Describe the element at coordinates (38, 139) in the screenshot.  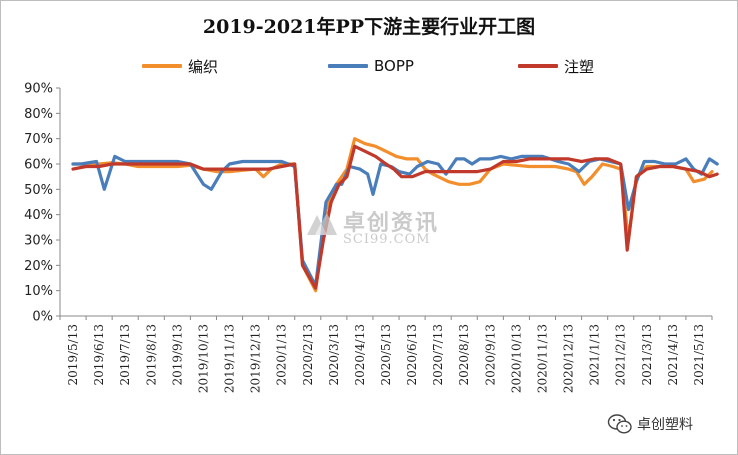
I see `y-tick-label: 70%` at that location.